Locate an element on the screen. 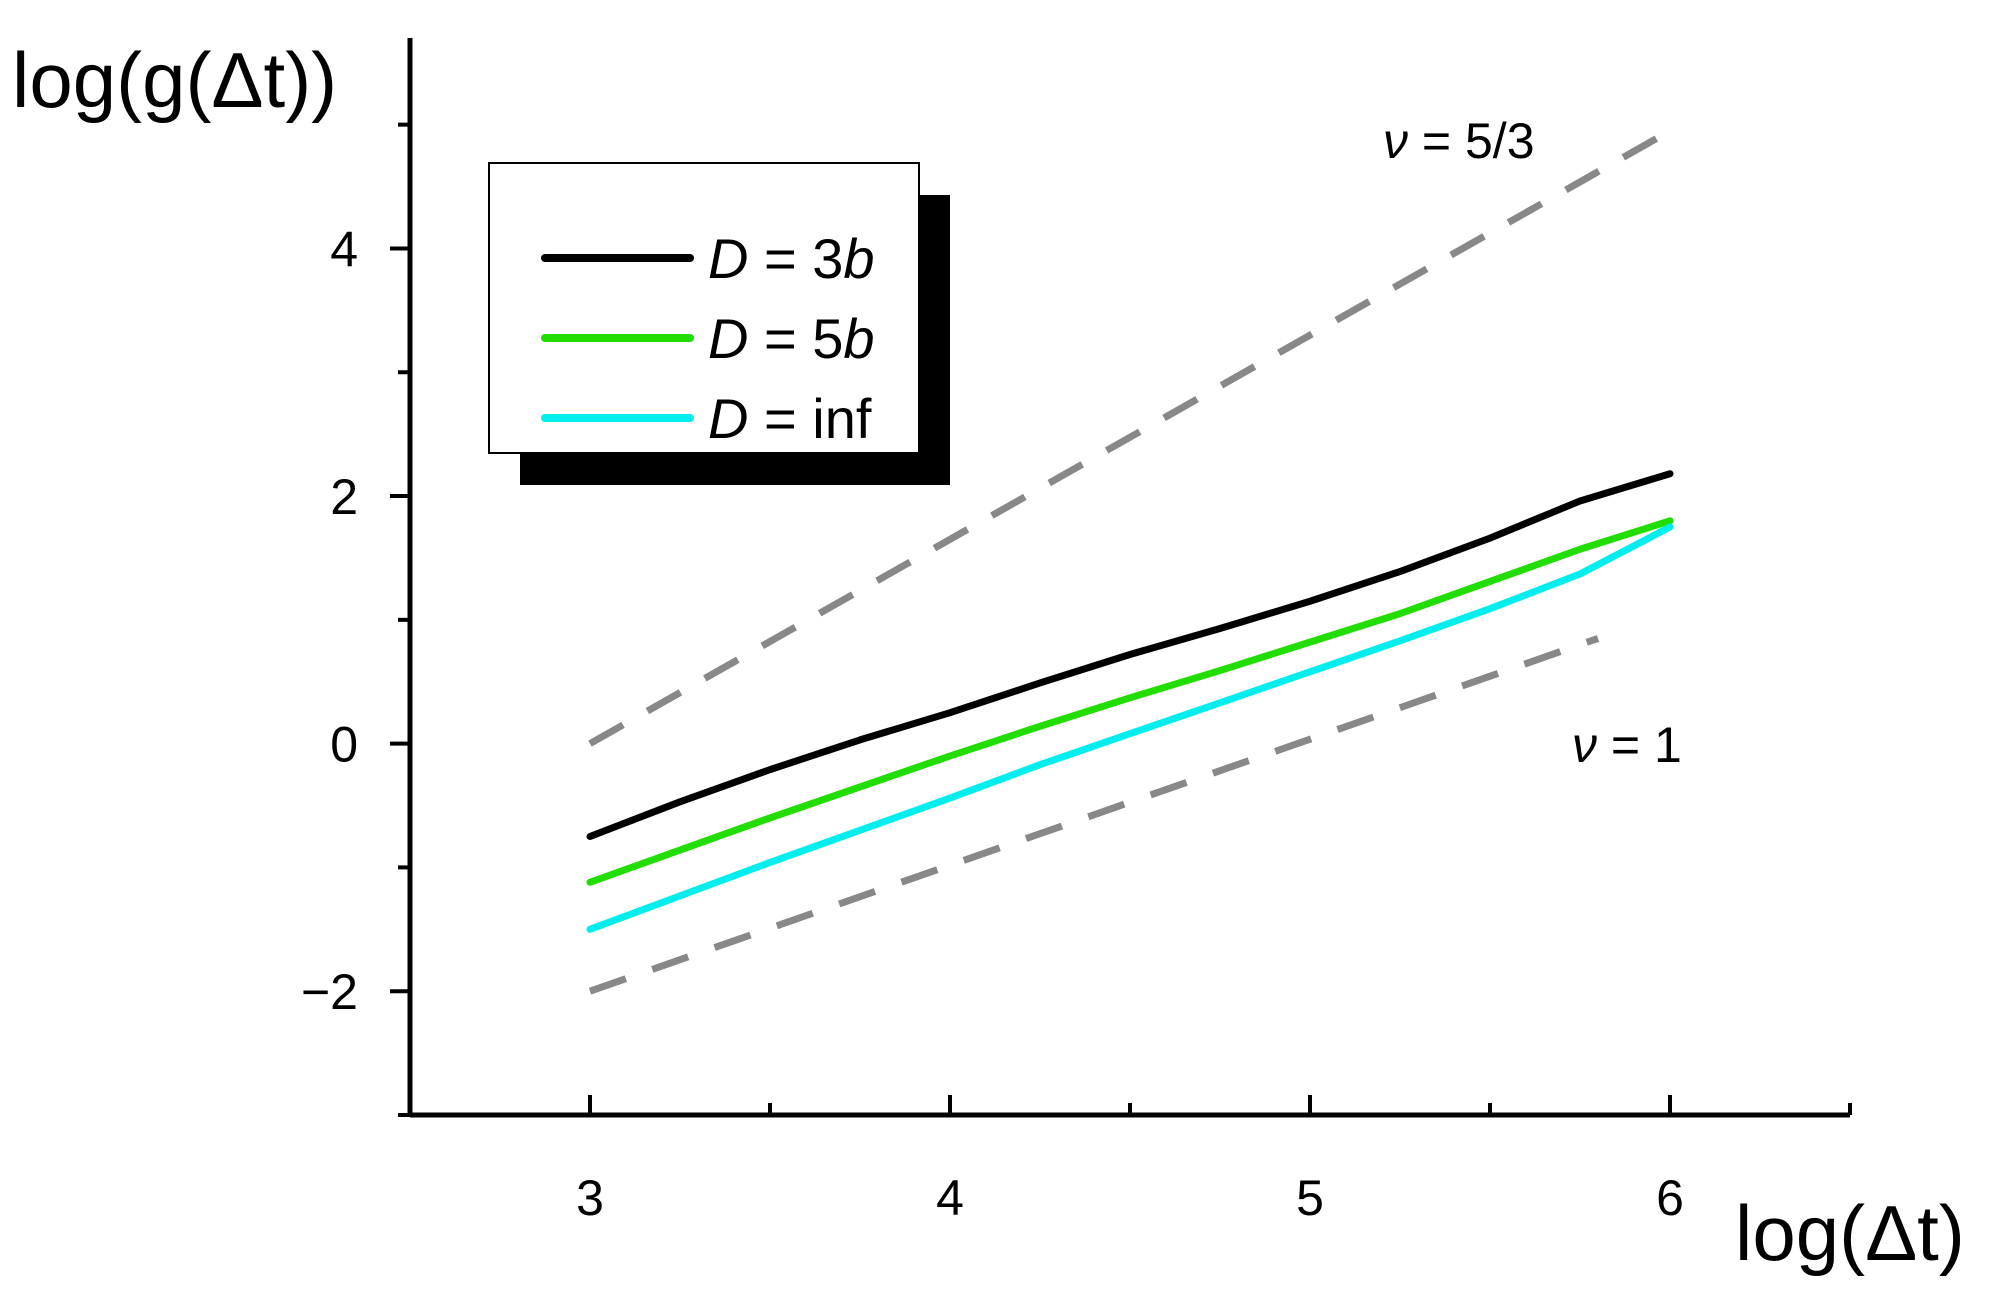 Image resolution: width=1999 pixels, height=1289 pixels. ref-label-one-symbol: ν is located at coordinates (1584, 745).